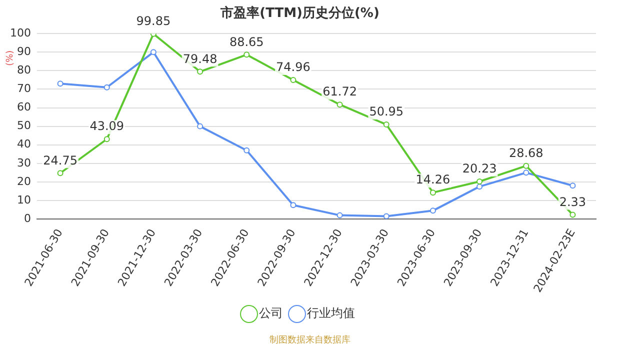 This screenshot has width=620, height=350. What do you see at coordinates (23, 163) in the screenshot?
I see `y-tick-label: 30` at bounding box center [23, 163].